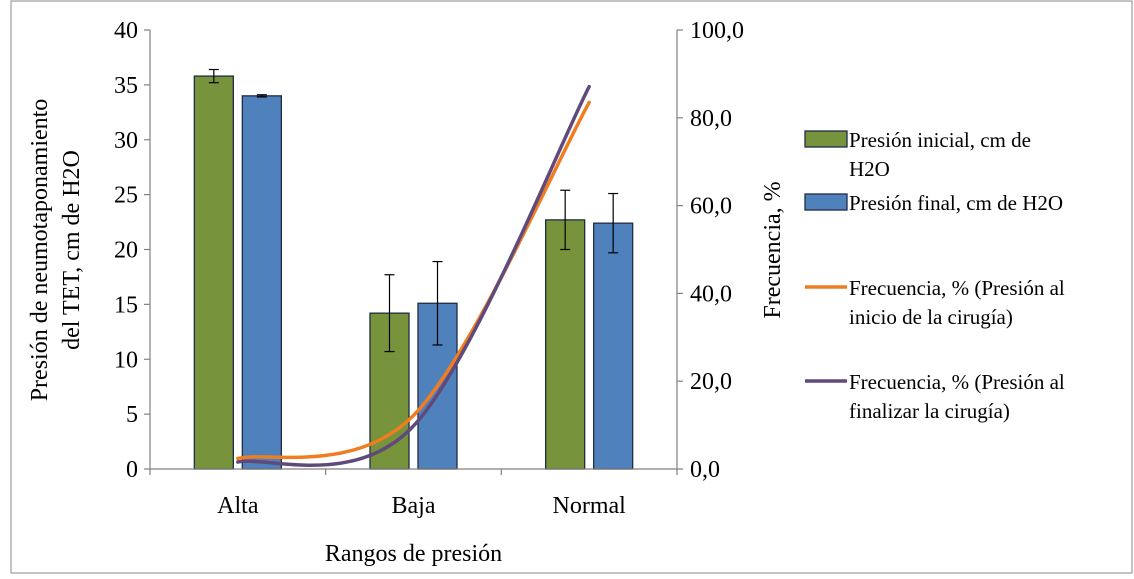 The image size is (1134, 579). What do you see at coordinates (940, 154) in the screenshot?
I see `legend-label: Presión inicial, cm de H2O` at bounding box center [940, 154].